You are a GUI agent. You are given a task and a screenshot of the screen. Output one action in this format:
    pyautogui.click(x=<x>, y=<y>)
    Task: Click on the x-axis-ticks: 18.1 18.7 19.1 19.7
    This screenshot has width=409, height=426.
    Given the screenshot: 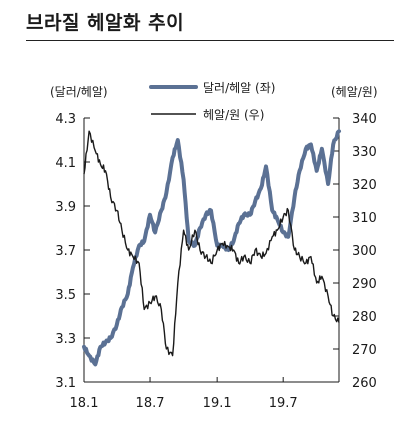 What is the action you would take?
    pyautogui.click(x=184, y=394)
    